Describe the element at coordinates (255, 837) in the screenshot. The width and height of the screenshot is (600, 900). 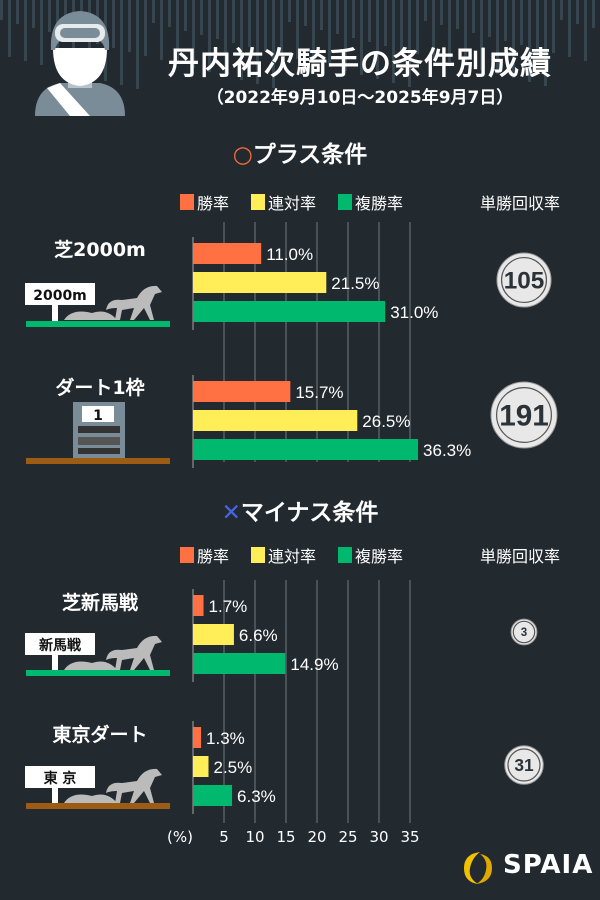
I see `x-tick-label: 10` at that location.